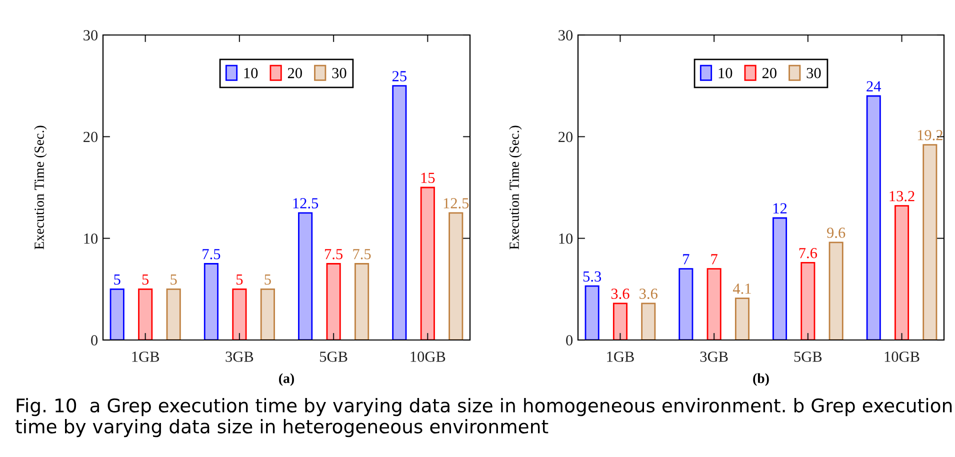 The height and width of the screenshot is (457, 955). I want to click on data-label: 12, so click(780, 208).